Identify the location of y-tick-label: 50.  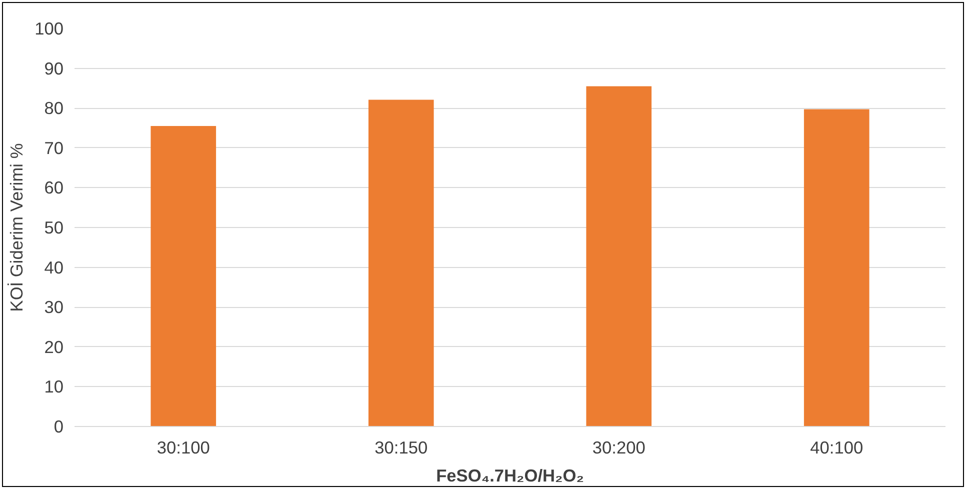
(54, 228).